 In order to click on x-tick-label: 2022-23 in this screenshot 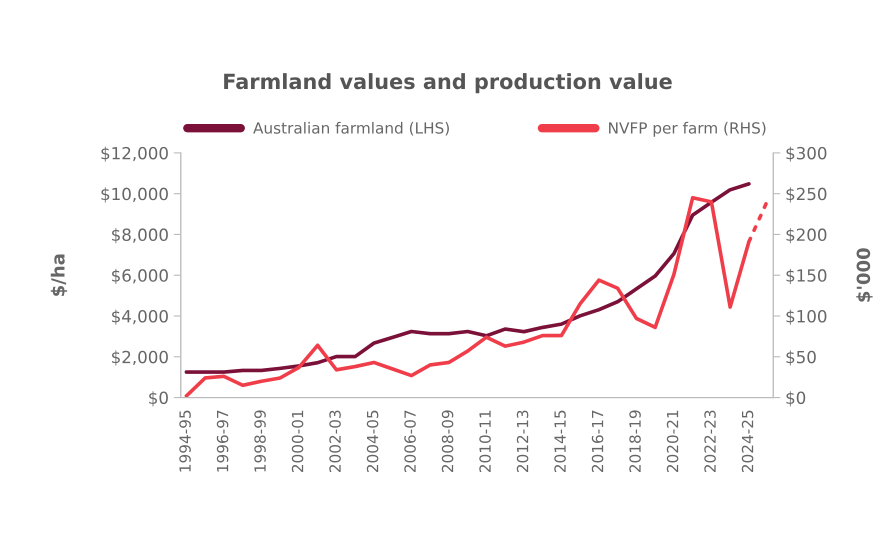, I will do `click(710, 441)`.